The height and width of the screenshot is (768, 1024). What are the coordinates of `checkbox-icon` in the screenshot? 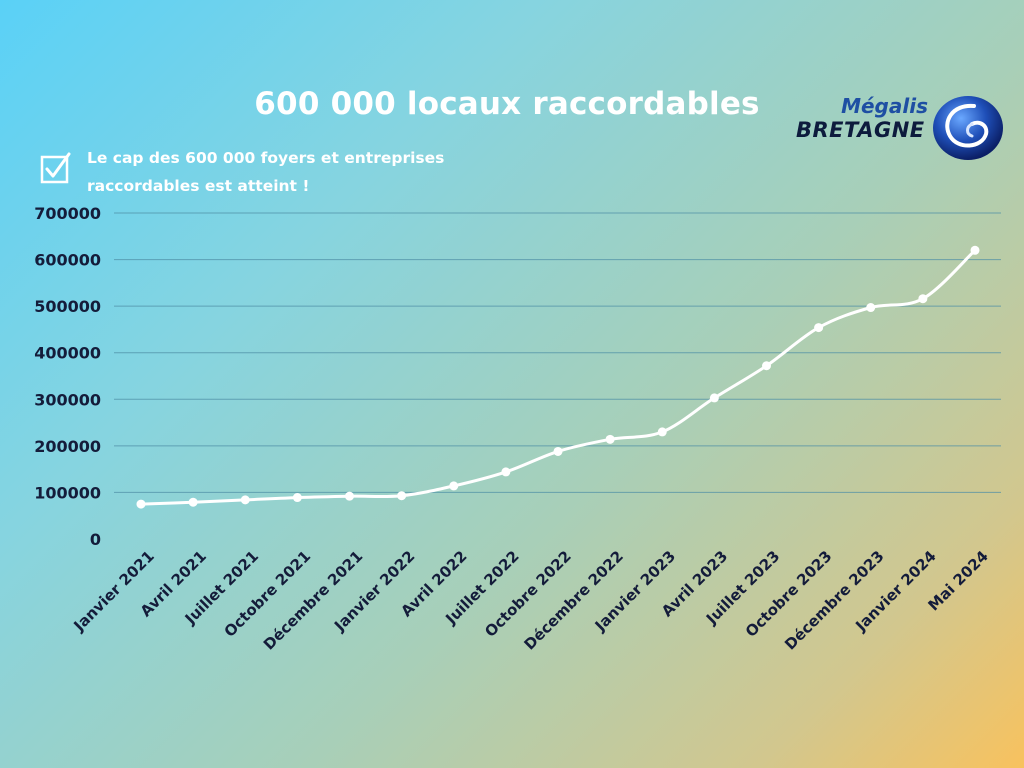 It's located at (55, 168).